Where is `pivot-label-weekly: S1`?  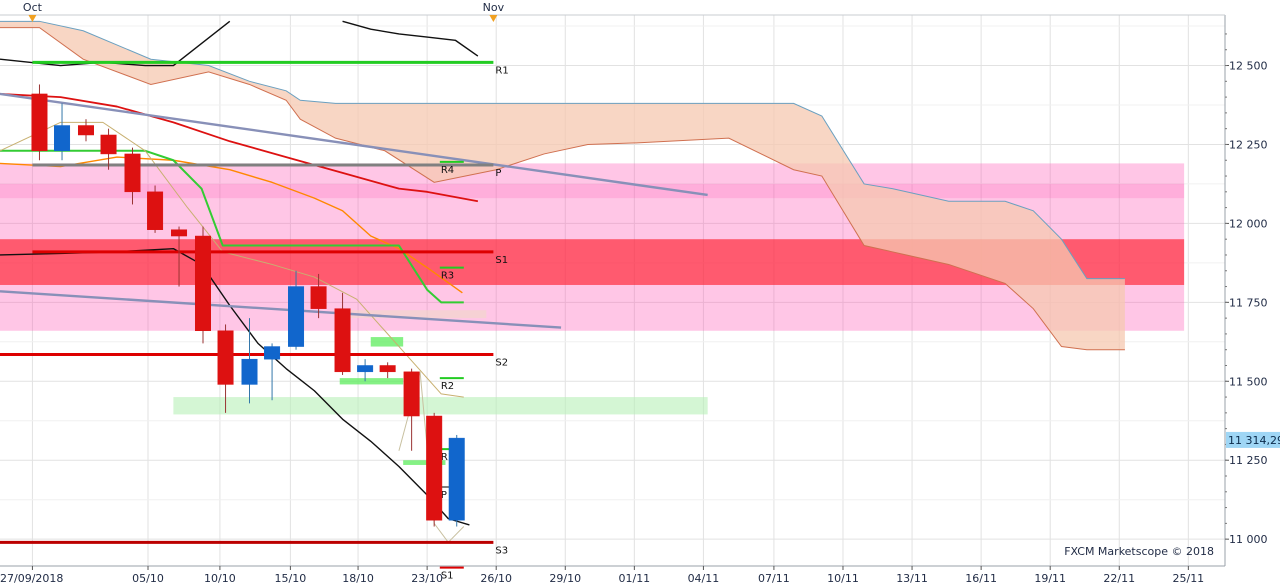 pivot-label-weekly: S1 is located at coordinates (501, 260).